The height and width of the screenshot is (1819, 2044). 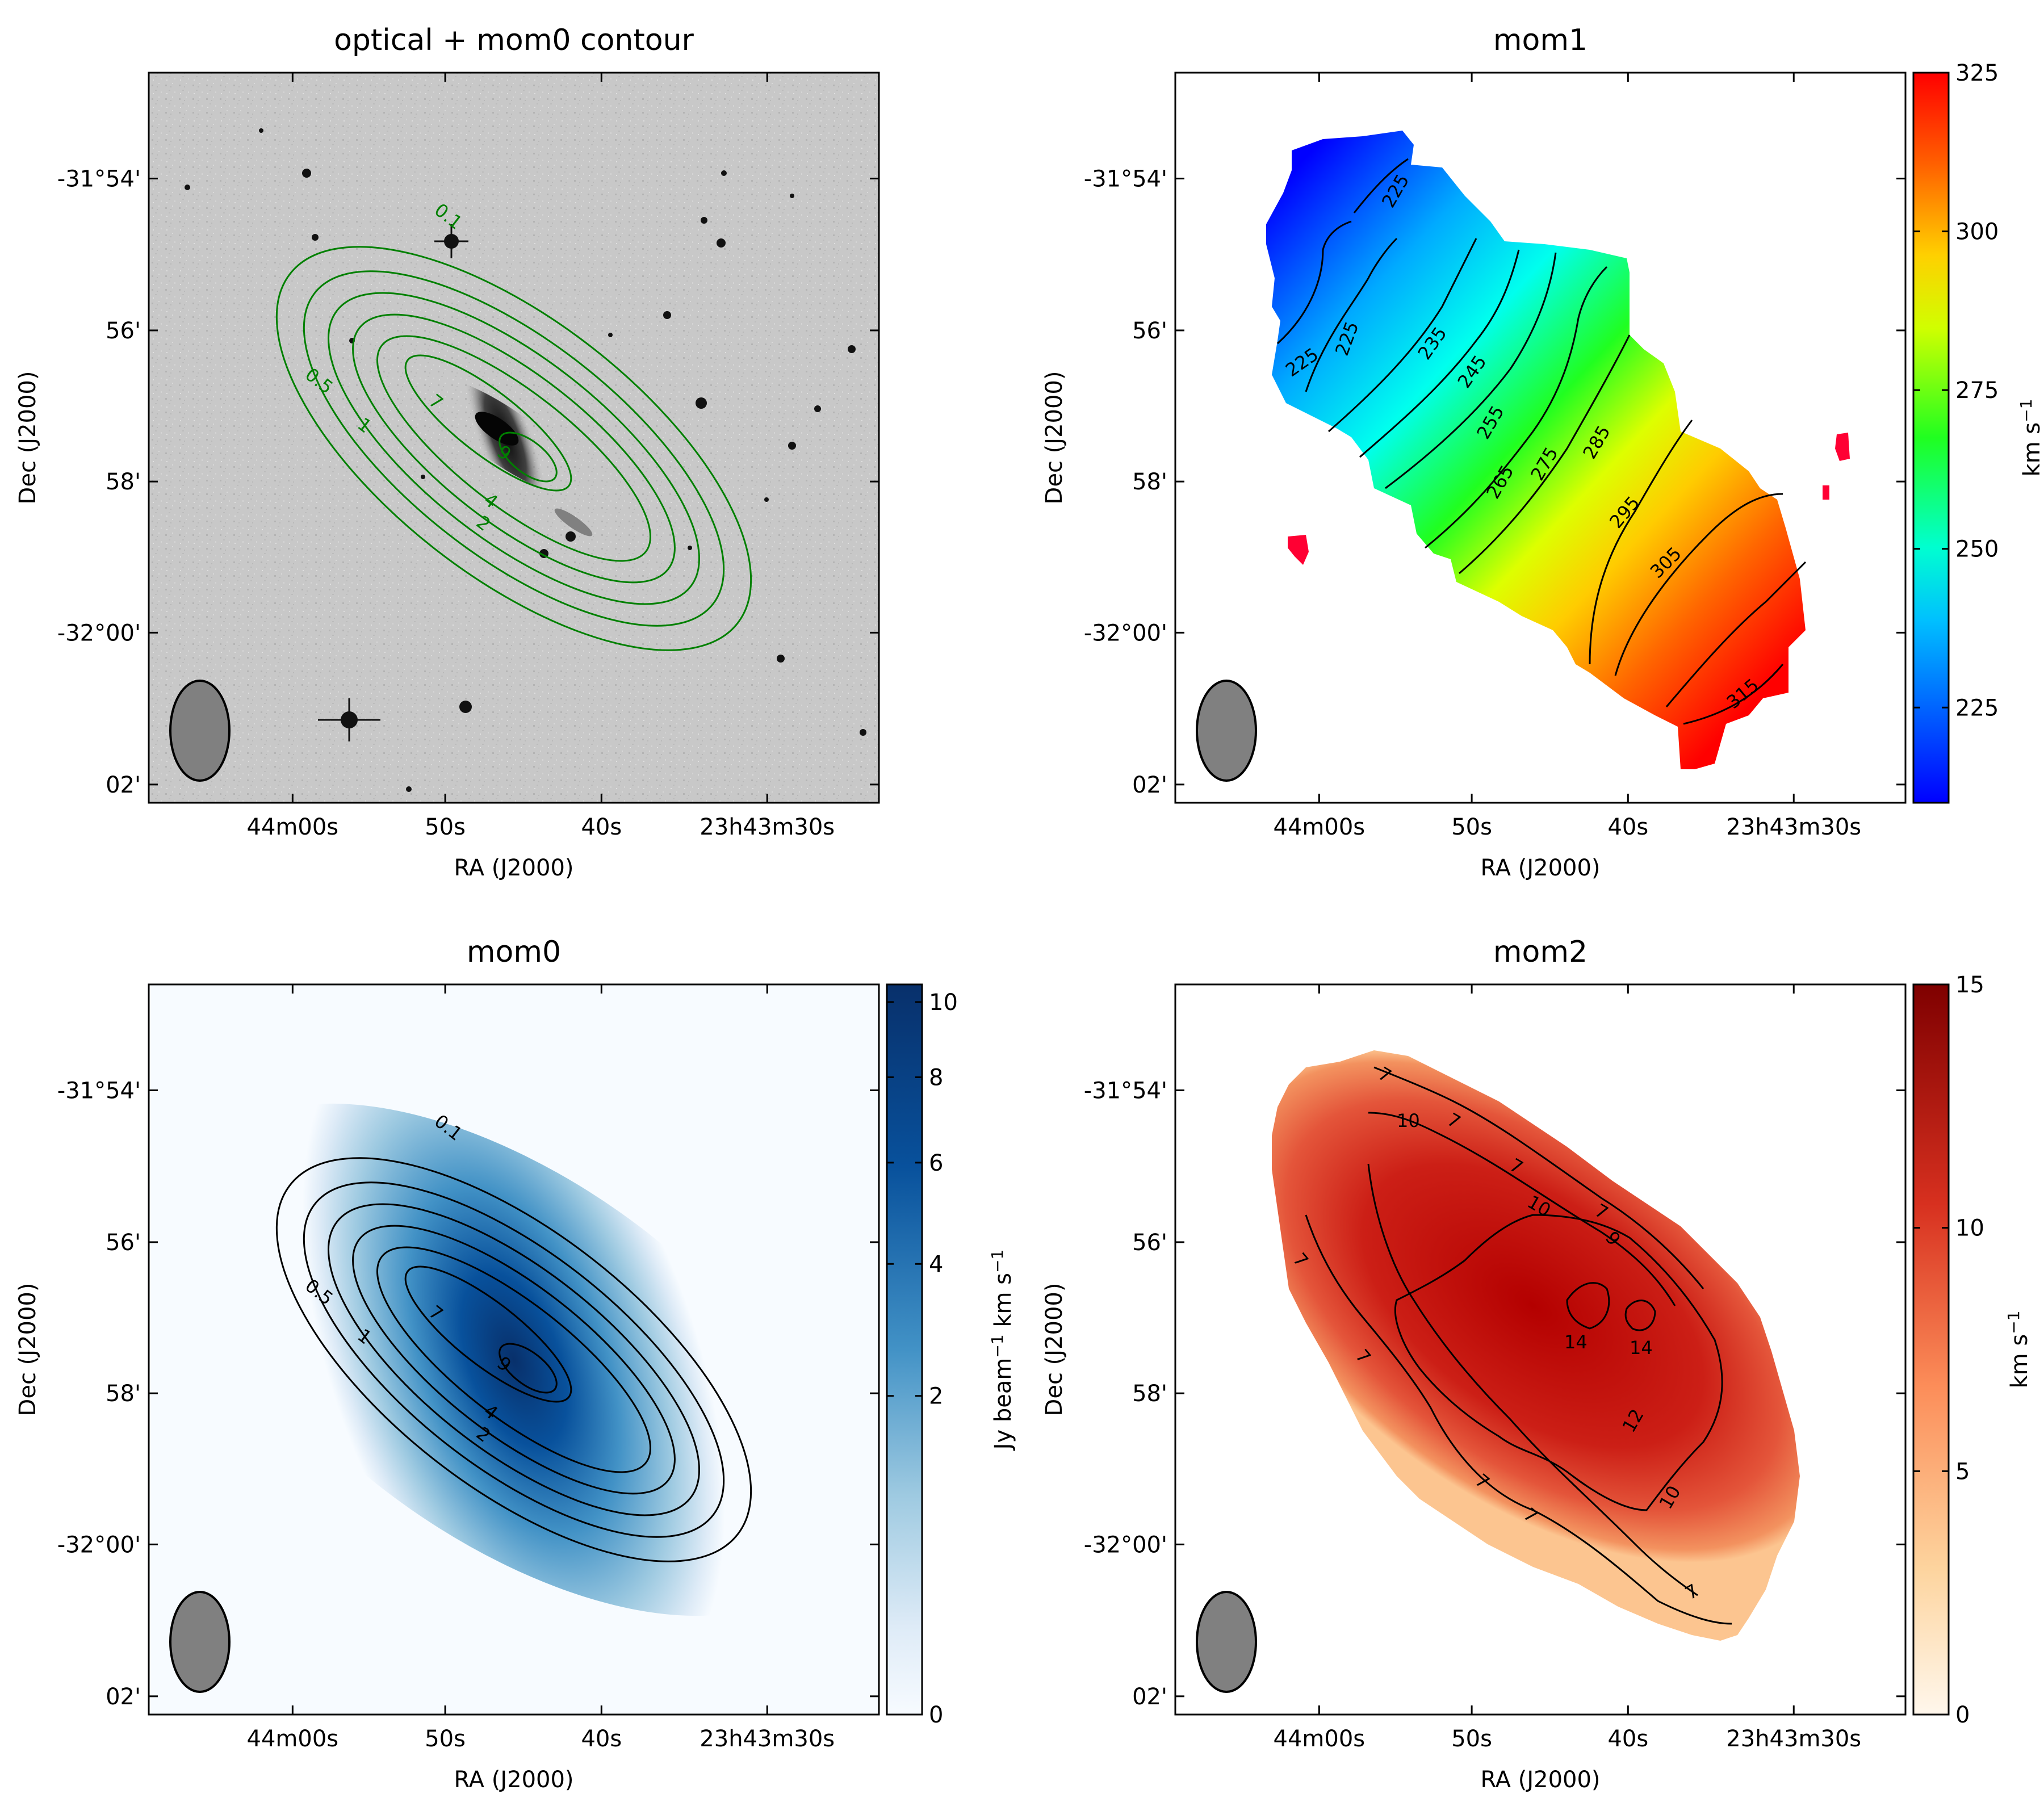 What do you see at coordinates (513, 448) in the screenshot?
I see `optical-contours` at bounding box center [513, 448].